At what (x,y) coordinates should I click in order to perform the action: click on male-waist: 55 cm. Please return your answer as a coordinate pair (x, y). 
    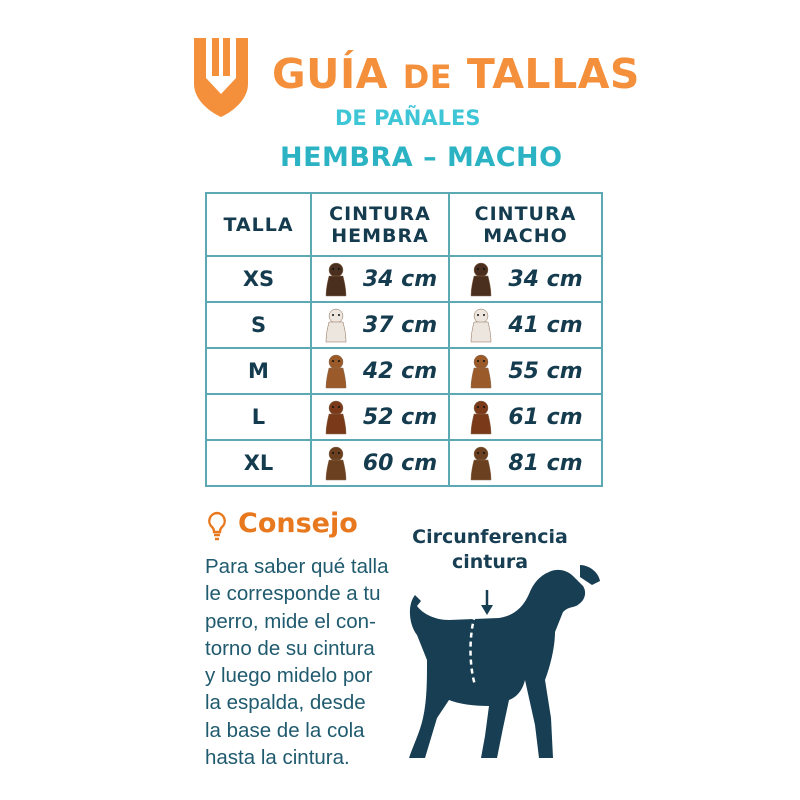
    Looking at the image, I should click on (545, 371).